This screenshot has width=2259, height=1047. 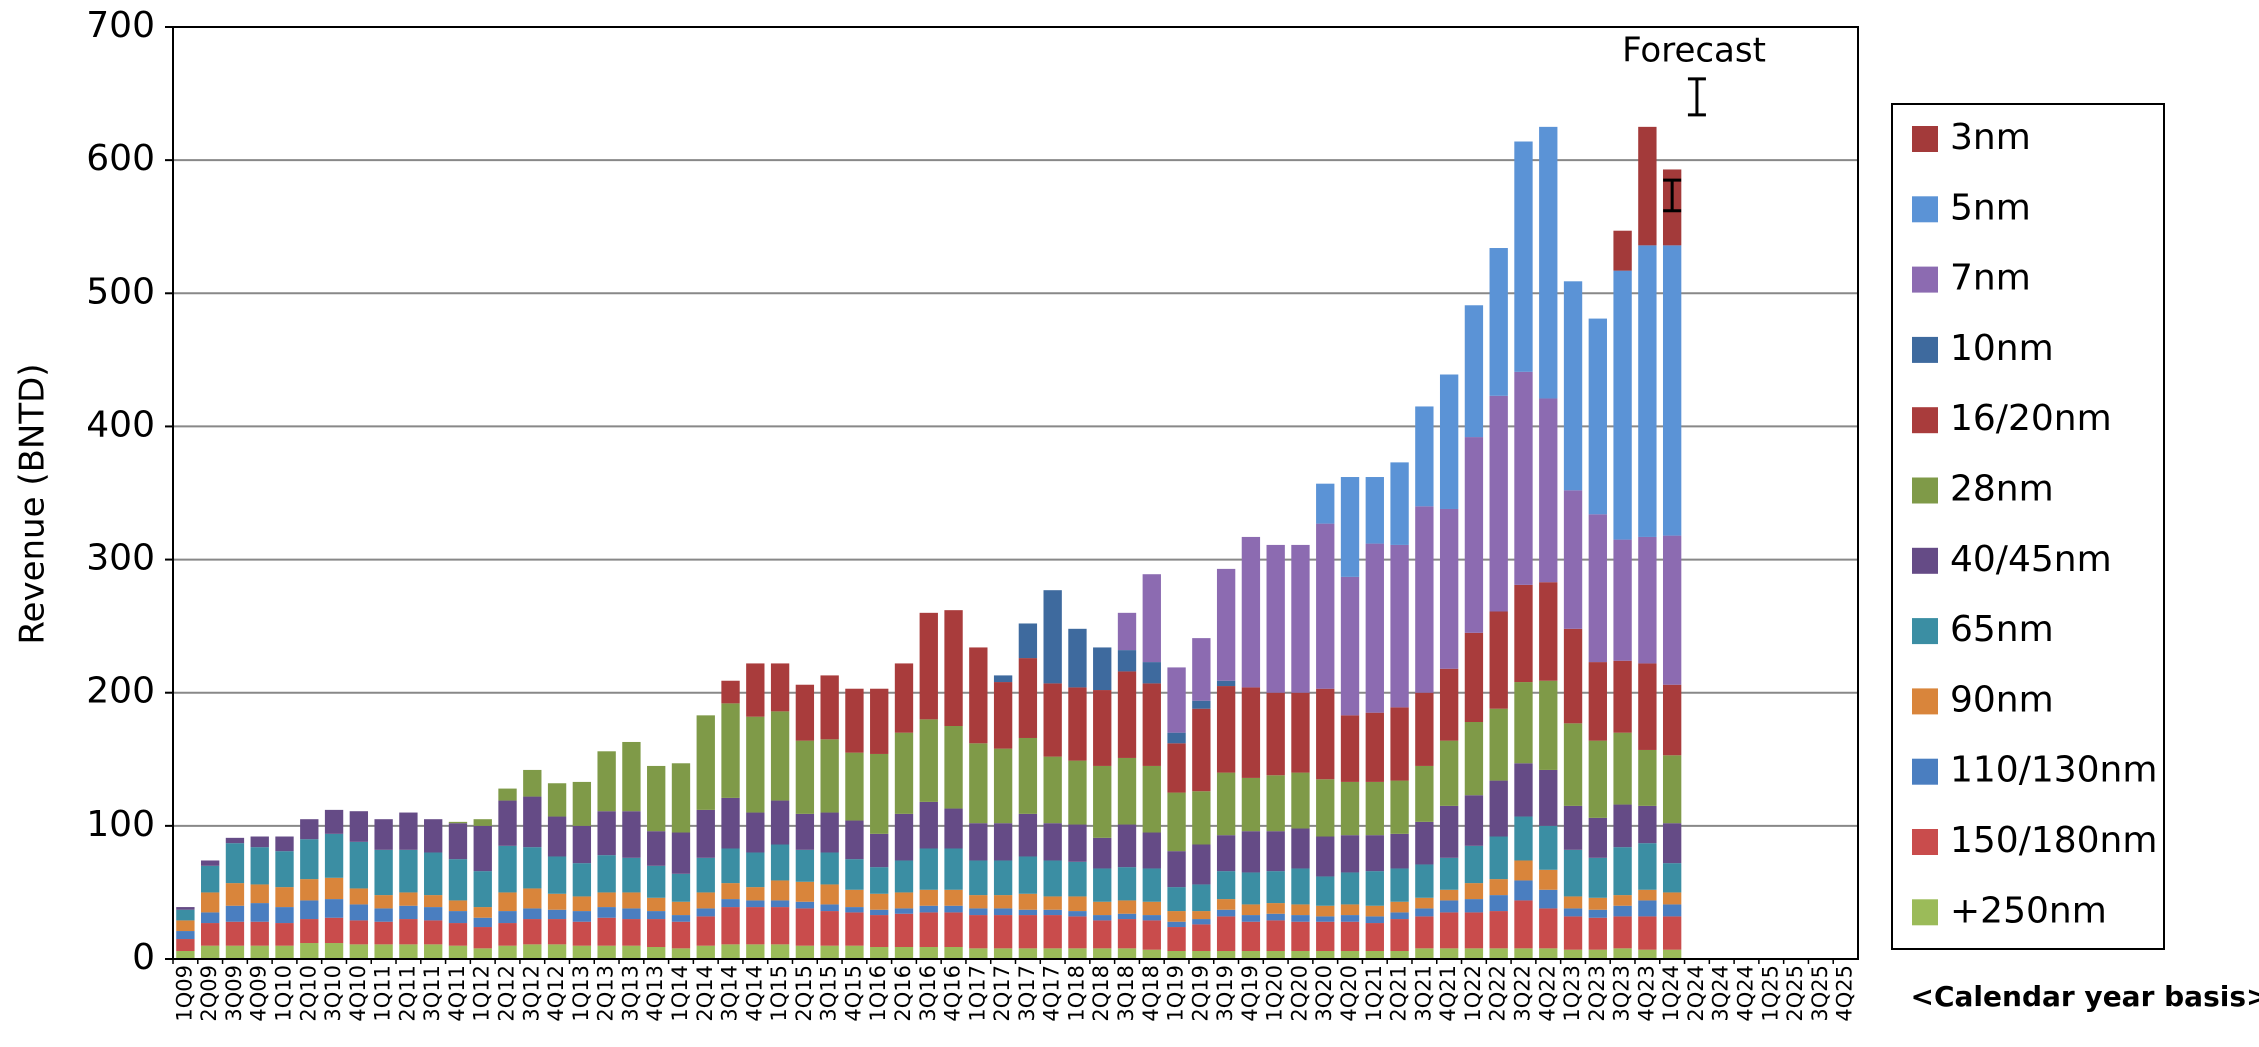 What do you see at coordinates (779, 993) in the screenshot?
I see `x-tick-label: 1Q15` at bounding box center [779, 993].